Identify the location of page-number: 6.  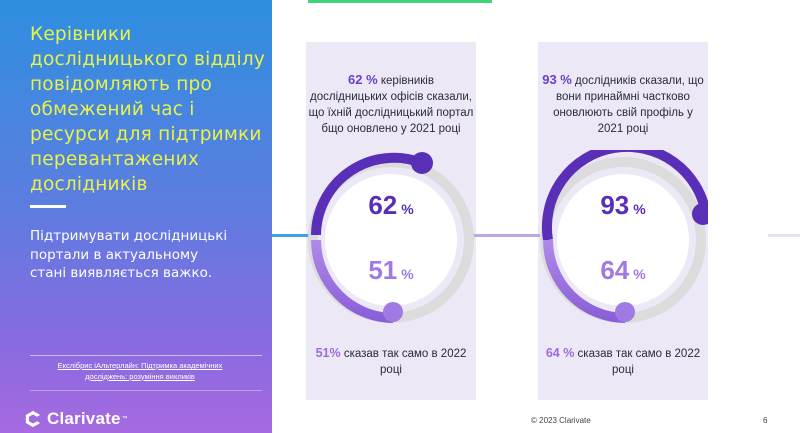
(765, 420).